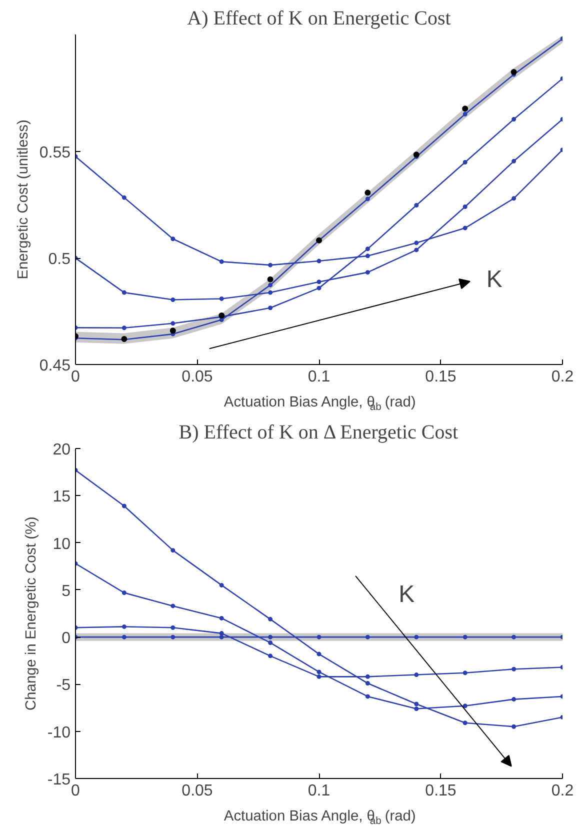 Image resolution: width=582 pixels, height=840 pixels. What do you see at coordinates (31, 613) in the screenshot?
I see `y-axis-title: Change in Energetic Cost (%)` at bounding box center [31, 613].